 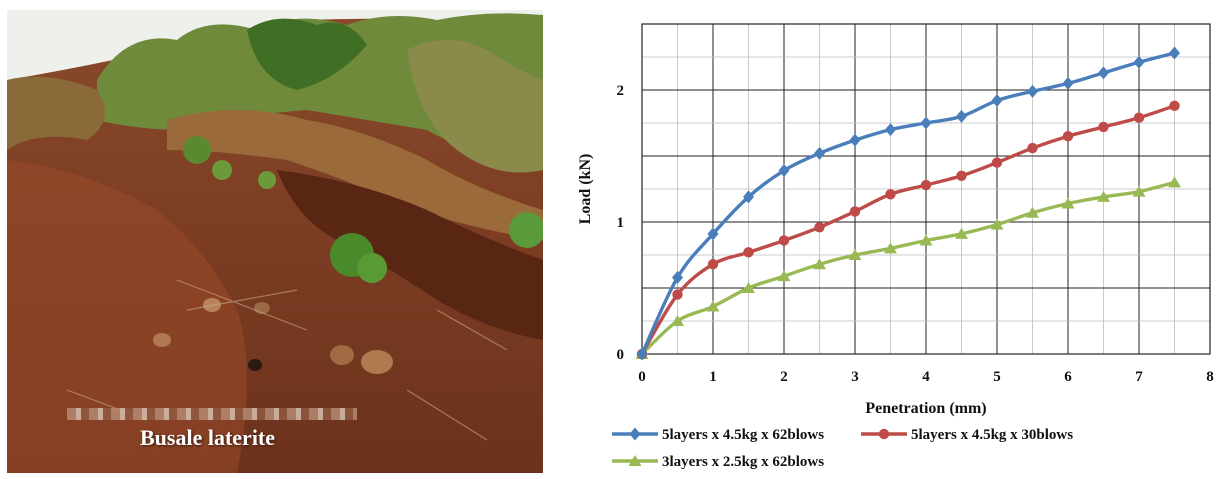 What do you see at coordinates (784, 377) in the screenshot?
I see `x-tick-label: 2` at bounding box center [784, 377].